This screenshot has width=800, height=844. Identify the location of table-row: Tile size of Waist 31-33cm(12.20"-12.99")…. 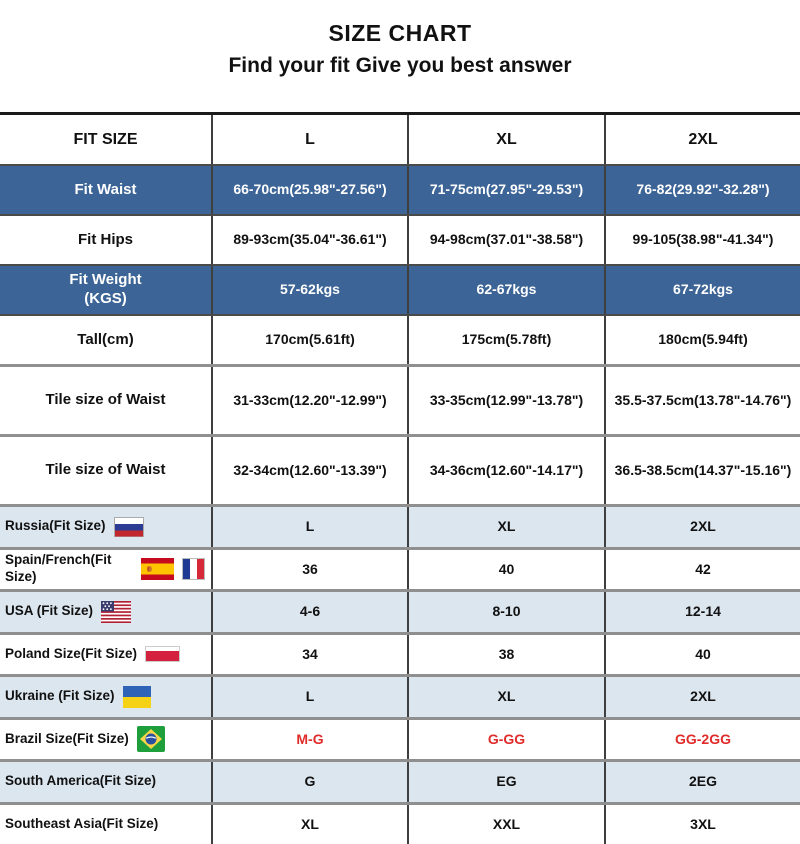
(400, 399).